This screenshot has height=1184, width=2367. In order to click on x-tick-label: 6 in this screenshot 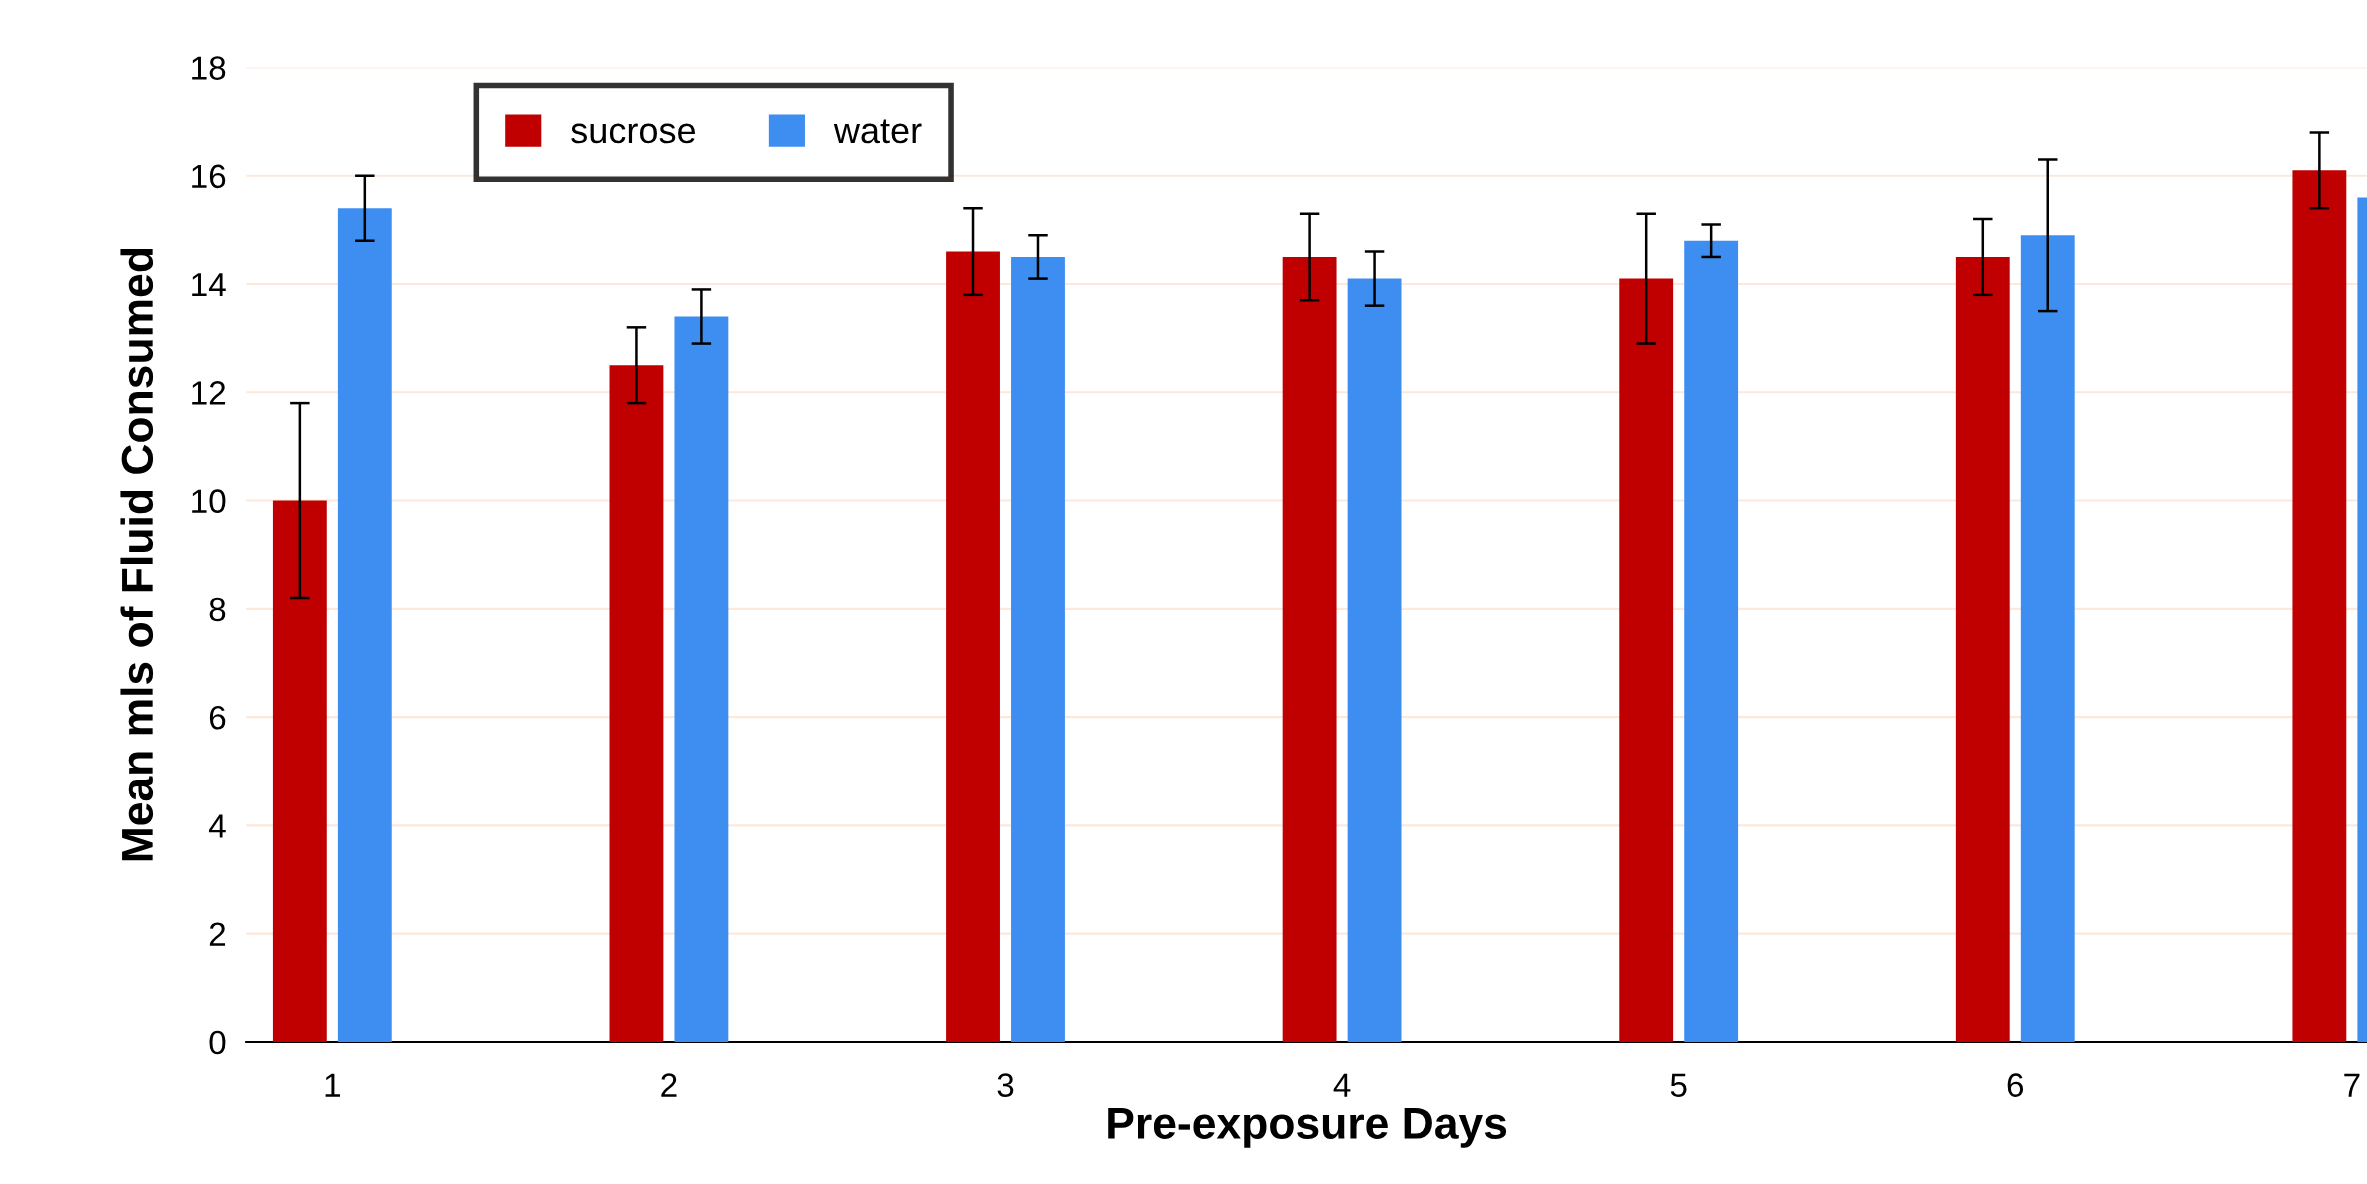, I will do `click(2015, 1085)`.